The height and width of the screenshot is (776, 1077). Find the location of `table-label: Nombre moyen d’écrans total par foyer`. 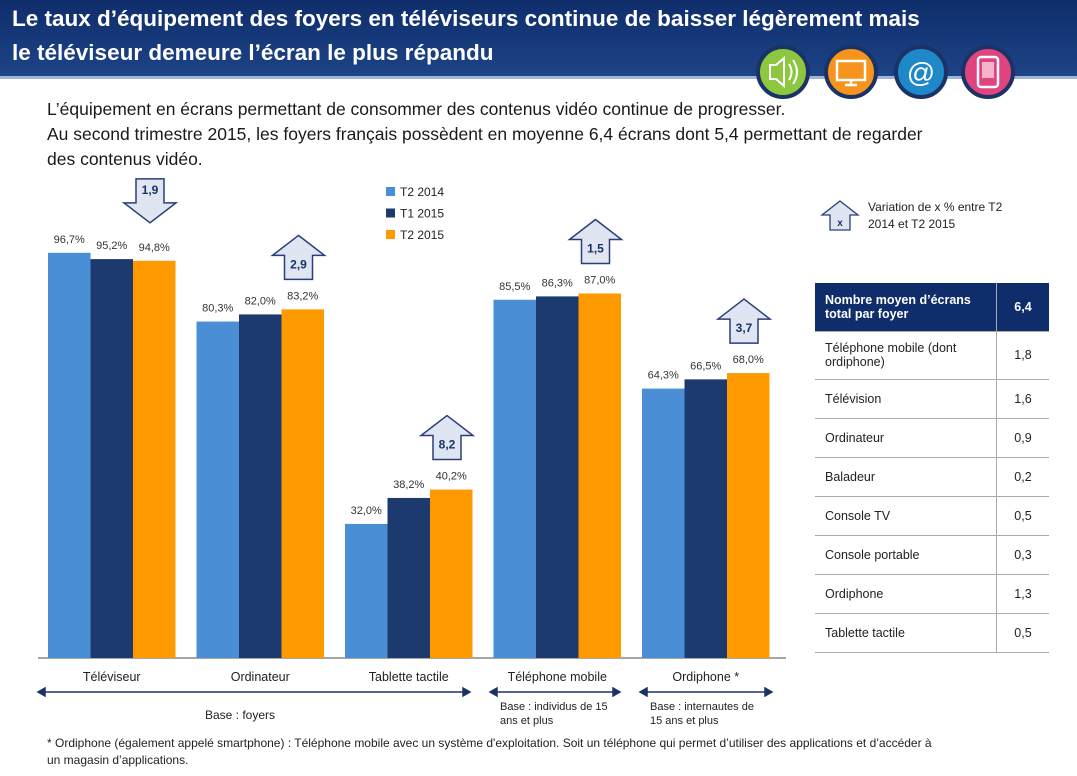

table-label: Nombre moyen d’écrans total par foyer is located at coordinates (906, 307).